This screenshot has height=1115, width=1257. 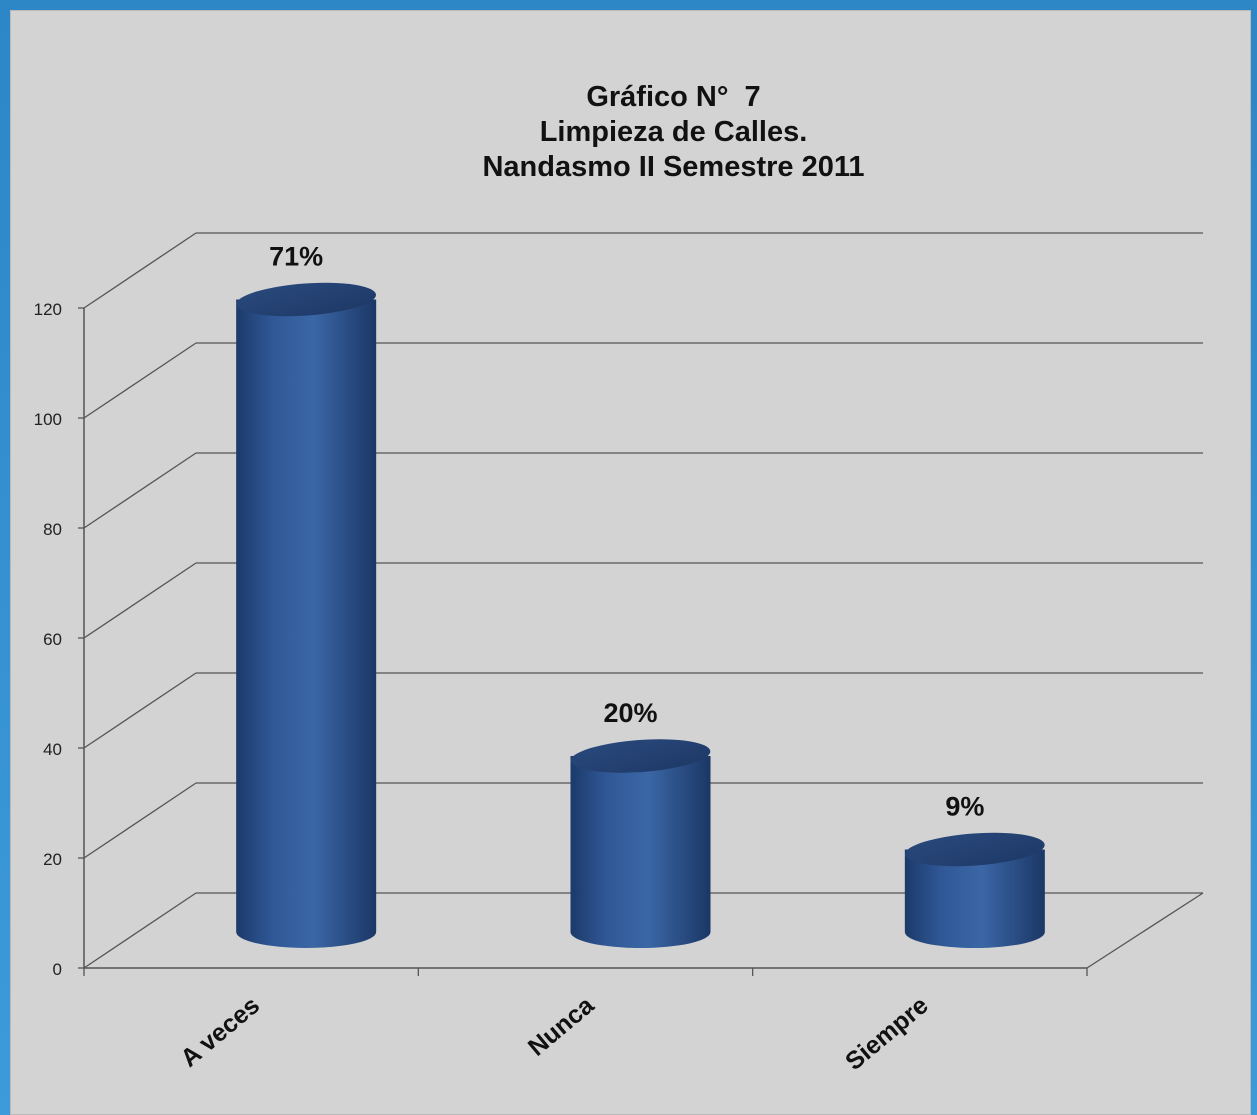 What do you see at coordinates (52, 529) in the screenshot?
I see `y-tick-label: 80` at bounding box center [52, 529].